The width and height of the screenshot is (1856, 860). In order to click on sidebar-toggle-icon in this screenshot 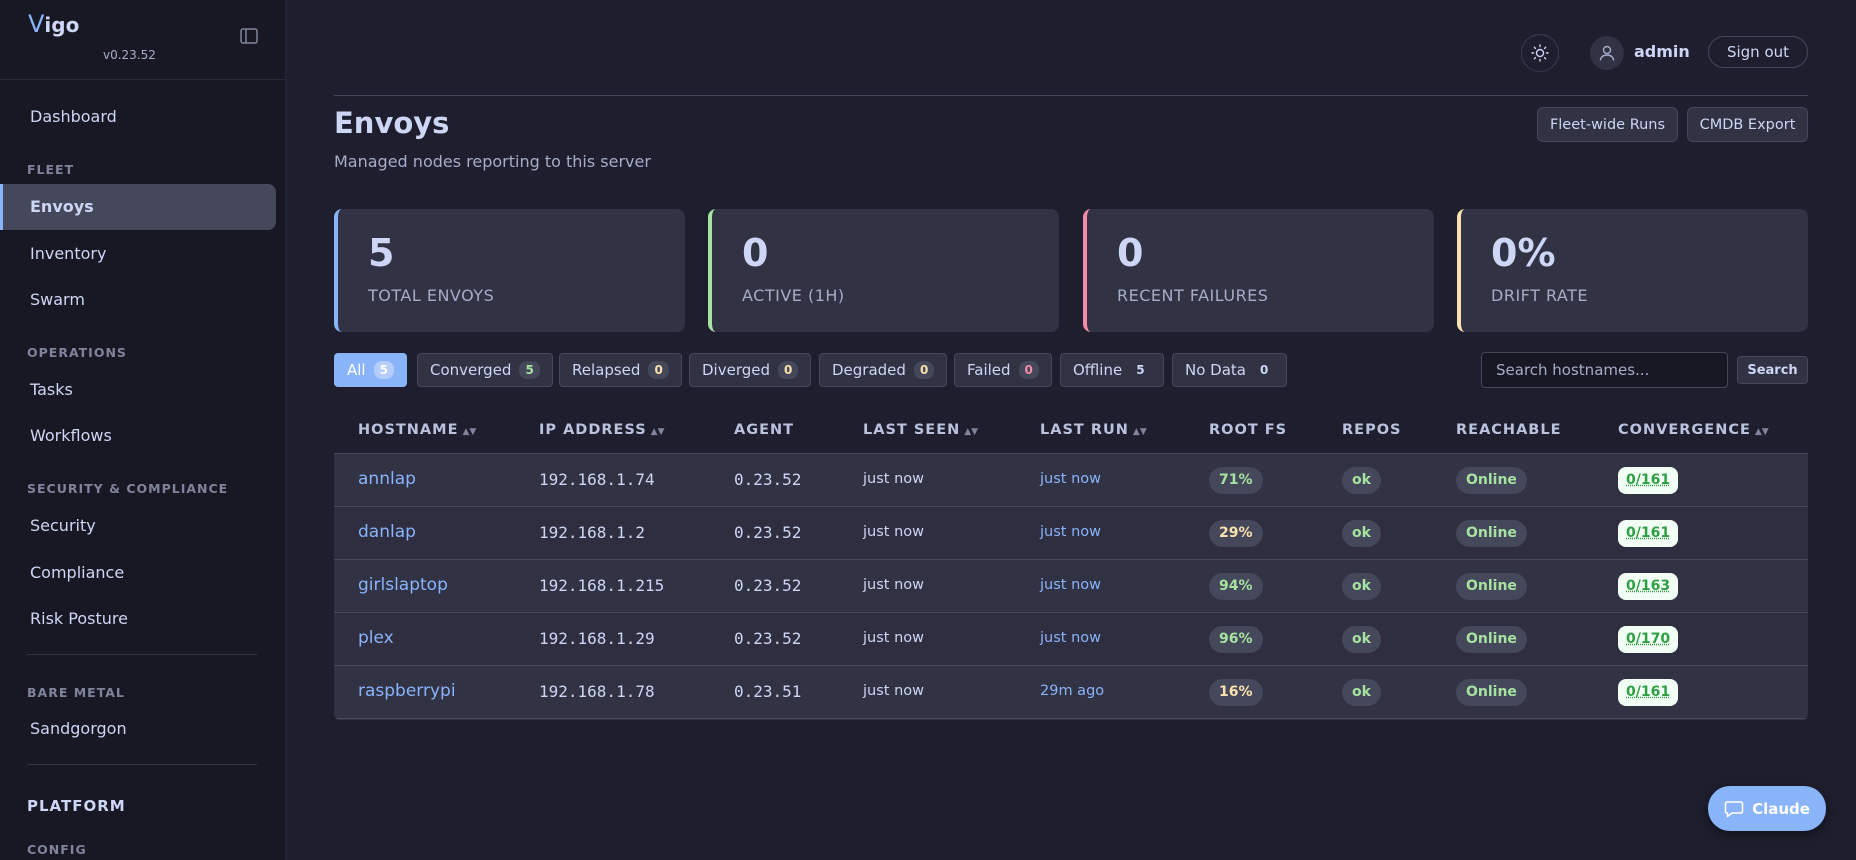, I will do `click(249, 36)`.